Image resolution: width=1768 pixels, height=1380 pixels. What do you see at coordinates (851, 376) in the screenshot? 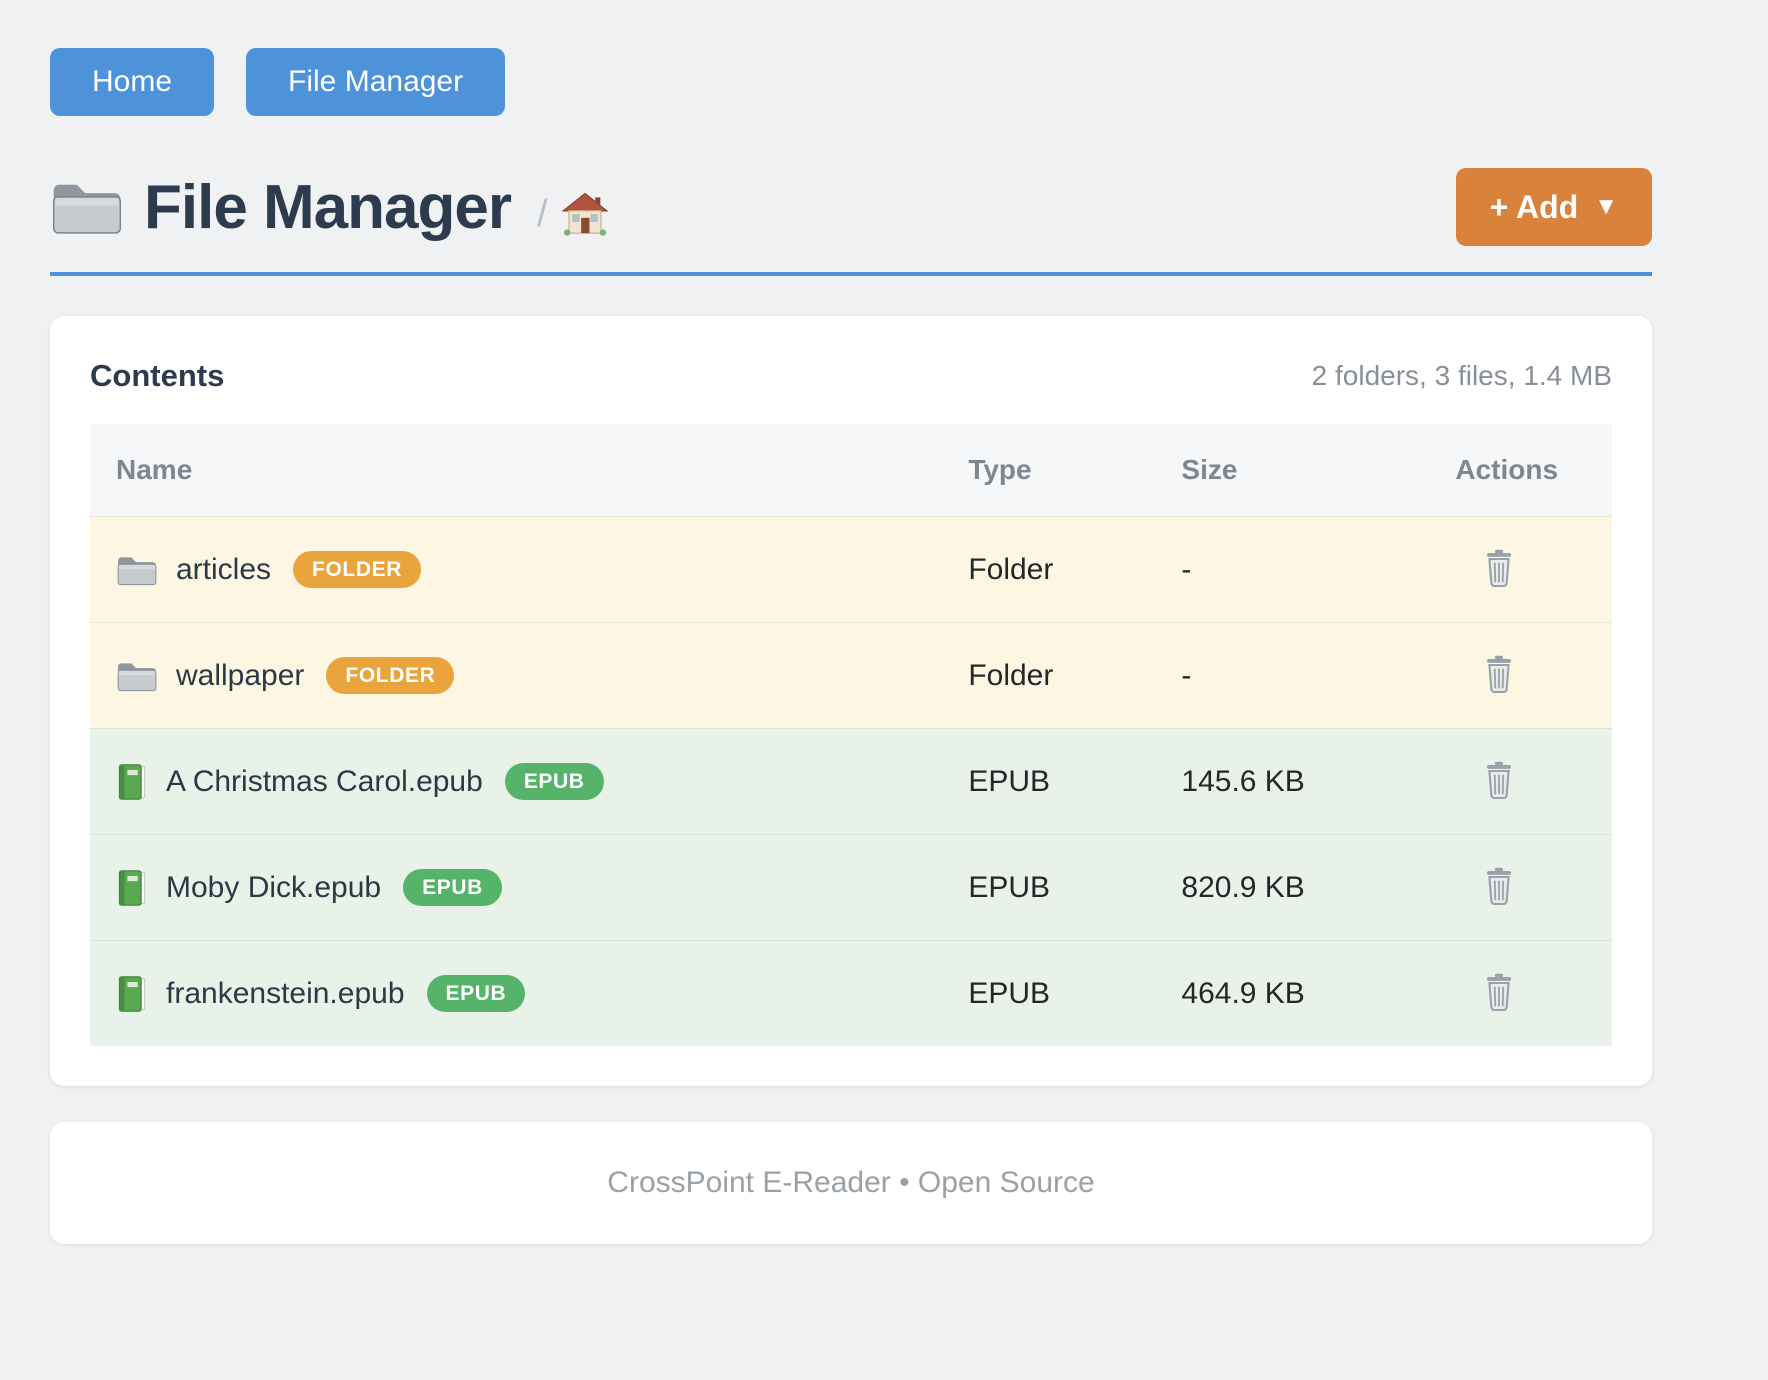
I see `card-header: Contents 2 folders, 3 files, 1.4 MB` at bounding box center [851, 376].